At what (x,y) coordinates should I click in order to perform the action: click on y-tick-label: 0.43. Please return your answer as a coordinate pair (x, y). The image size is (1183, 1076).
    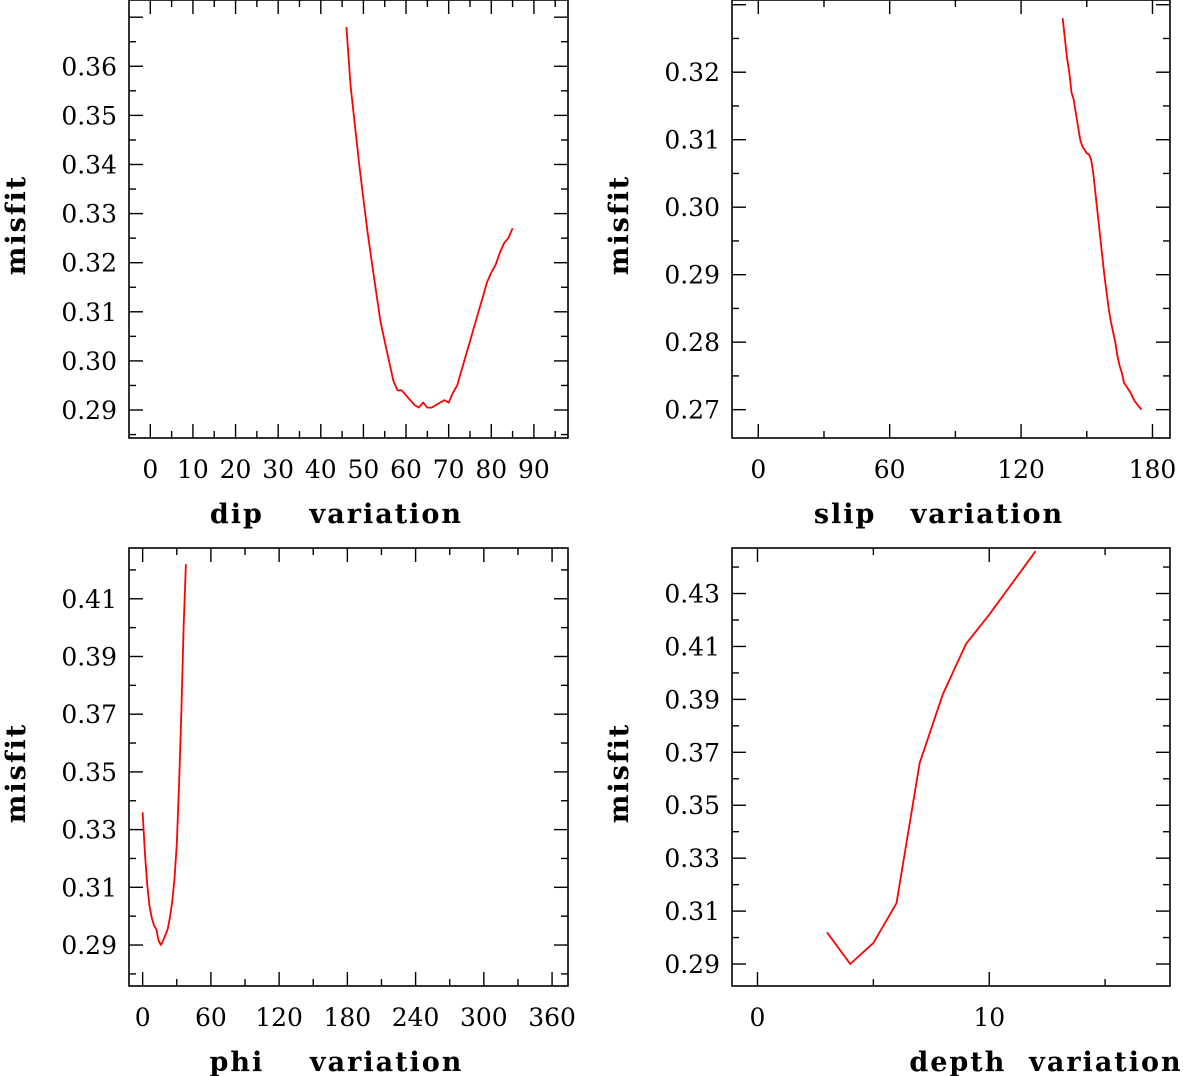
    Looking at the image, I should click on (692, 594).